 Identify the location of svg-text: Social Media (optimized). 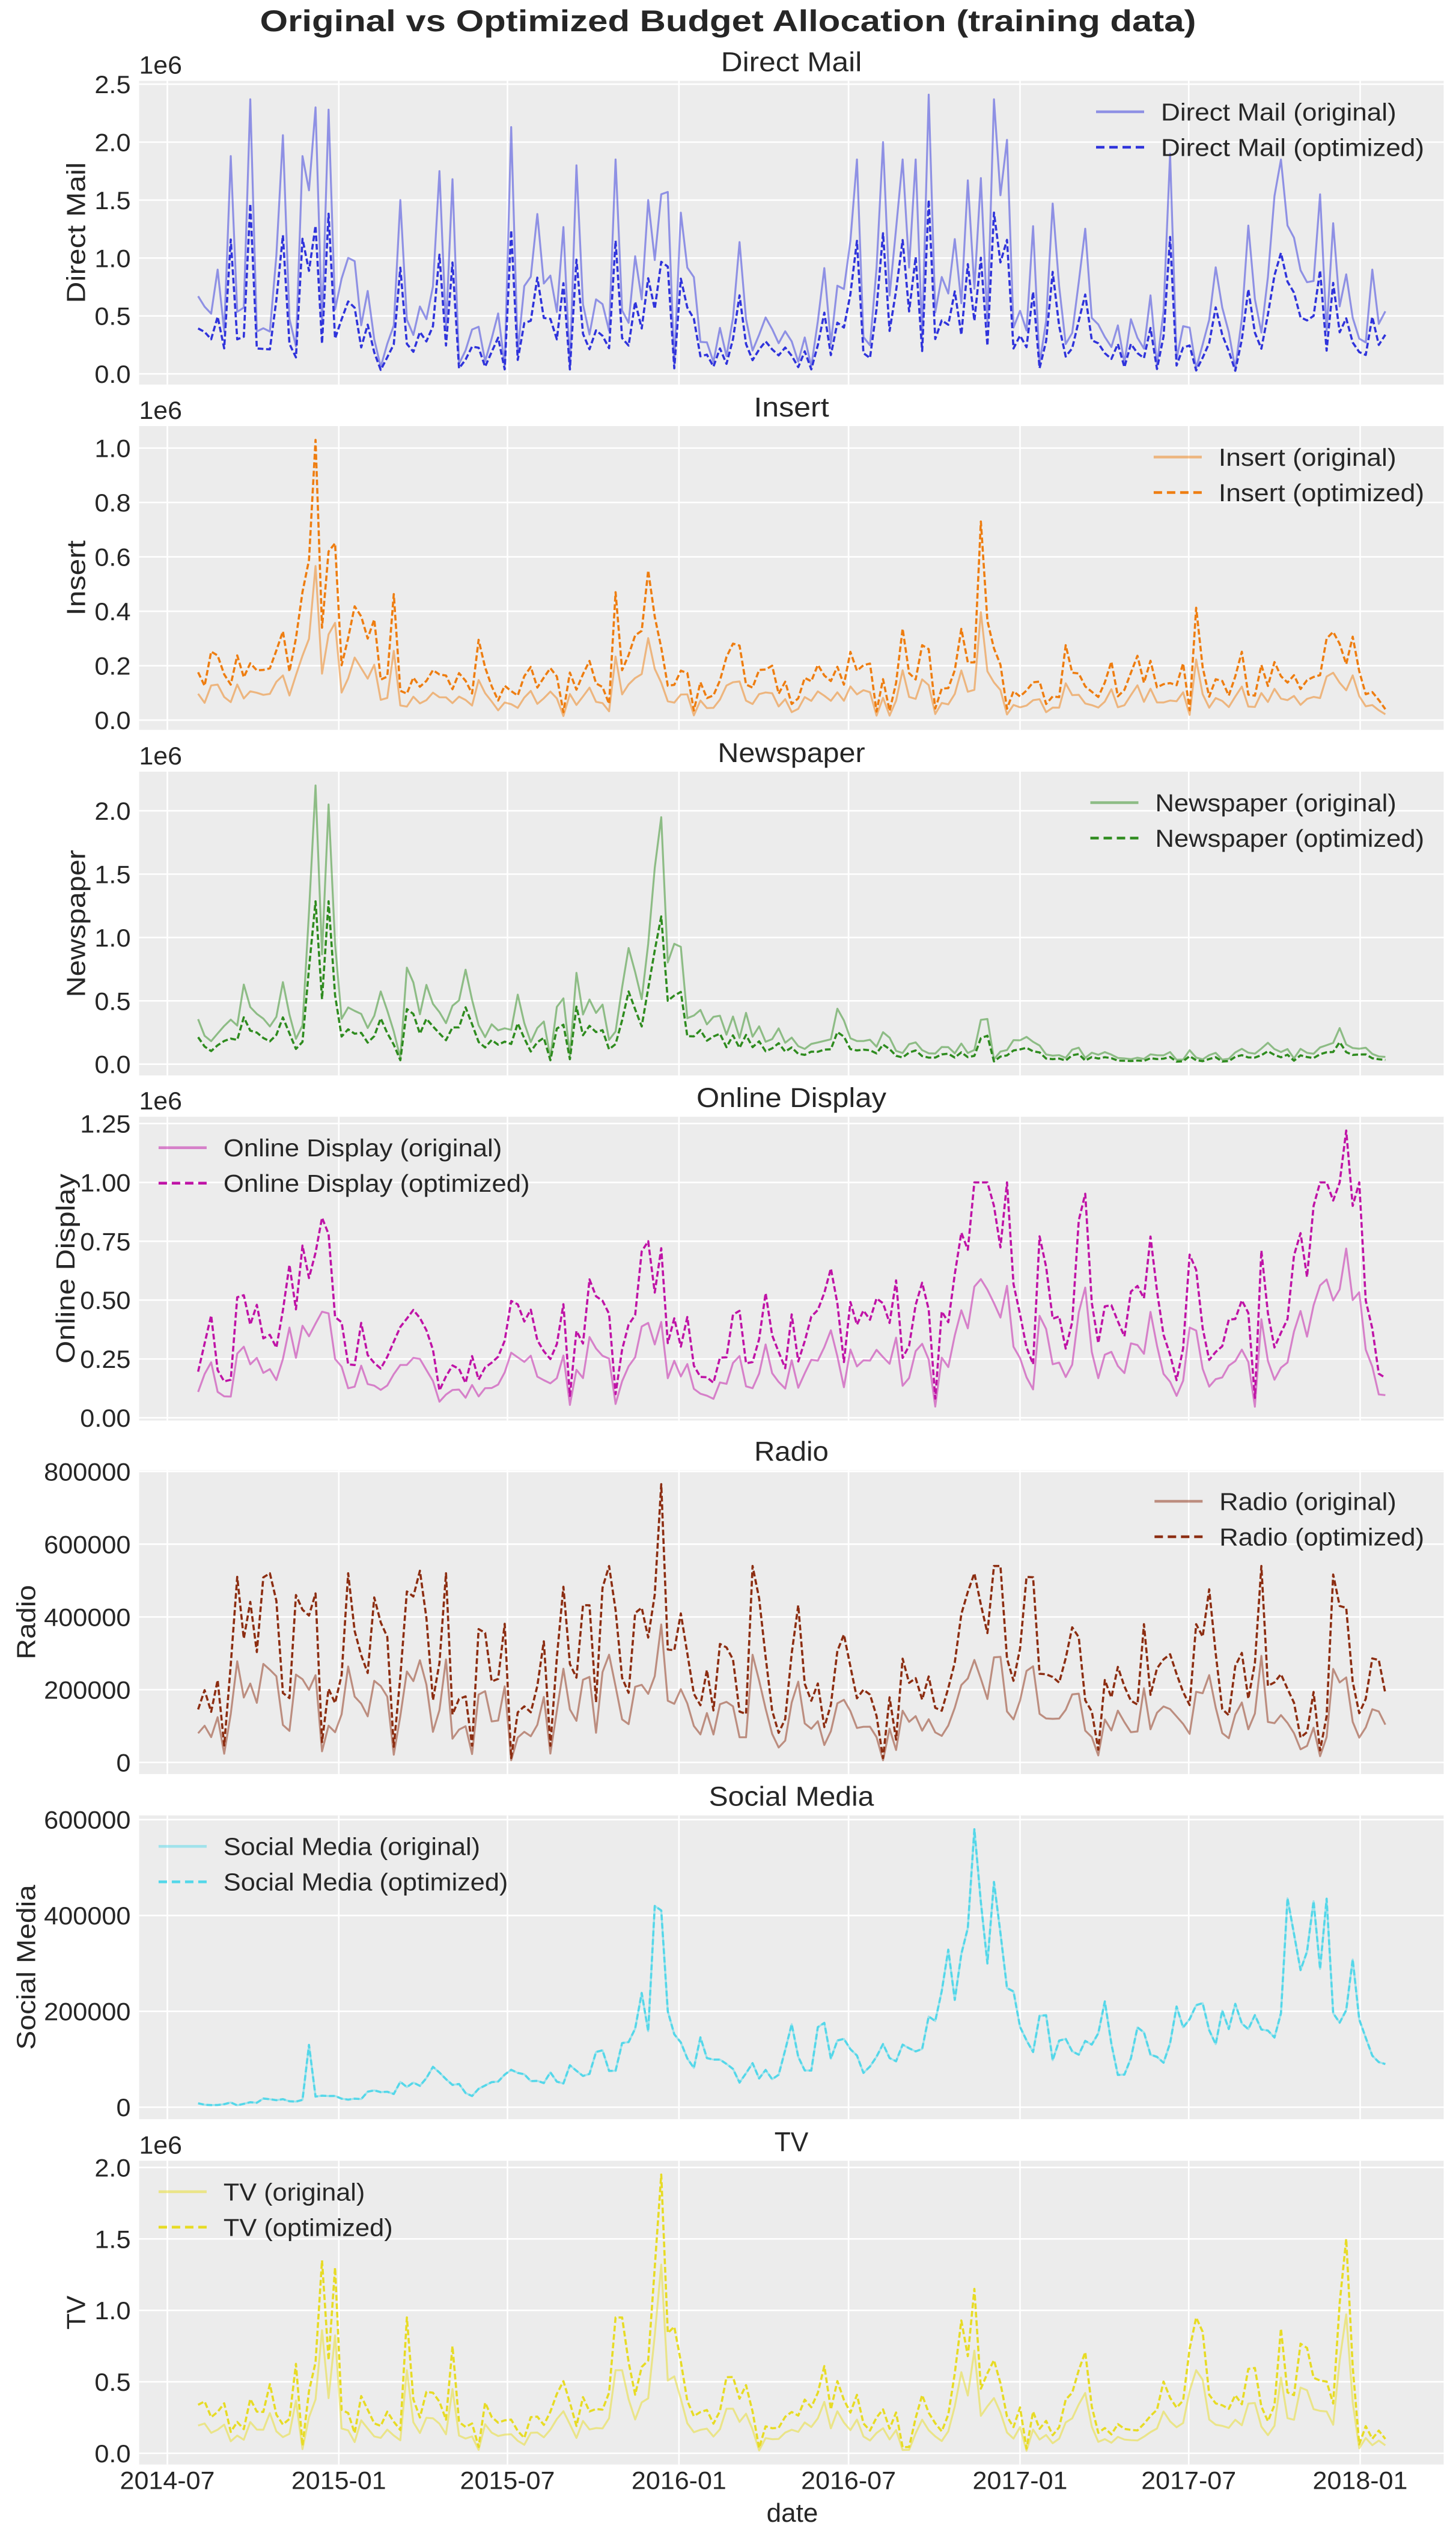
(366, 1882).